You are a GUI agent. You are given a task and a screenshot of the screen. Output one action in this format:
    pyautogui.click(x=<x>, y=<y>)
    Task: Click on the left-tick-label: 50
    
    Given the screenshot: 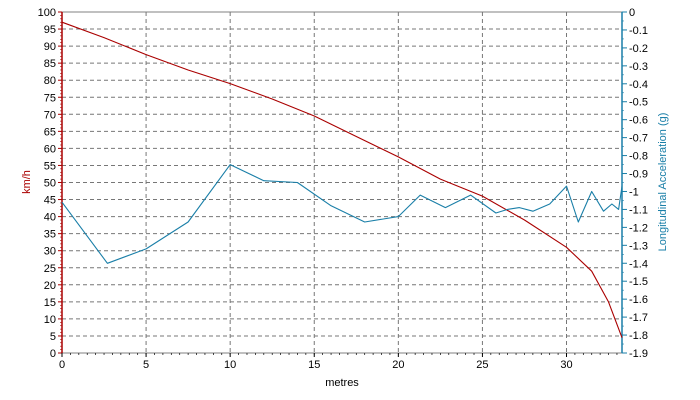 What is the action you would take?
    pyautogui.click(x=50, y=184)
    